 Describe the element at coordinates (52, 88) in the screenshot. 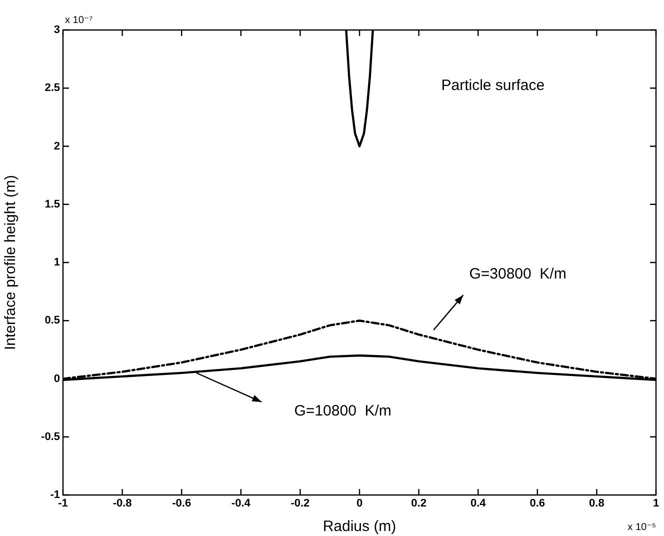

I see `y-tick-label: 2.5` at that location.